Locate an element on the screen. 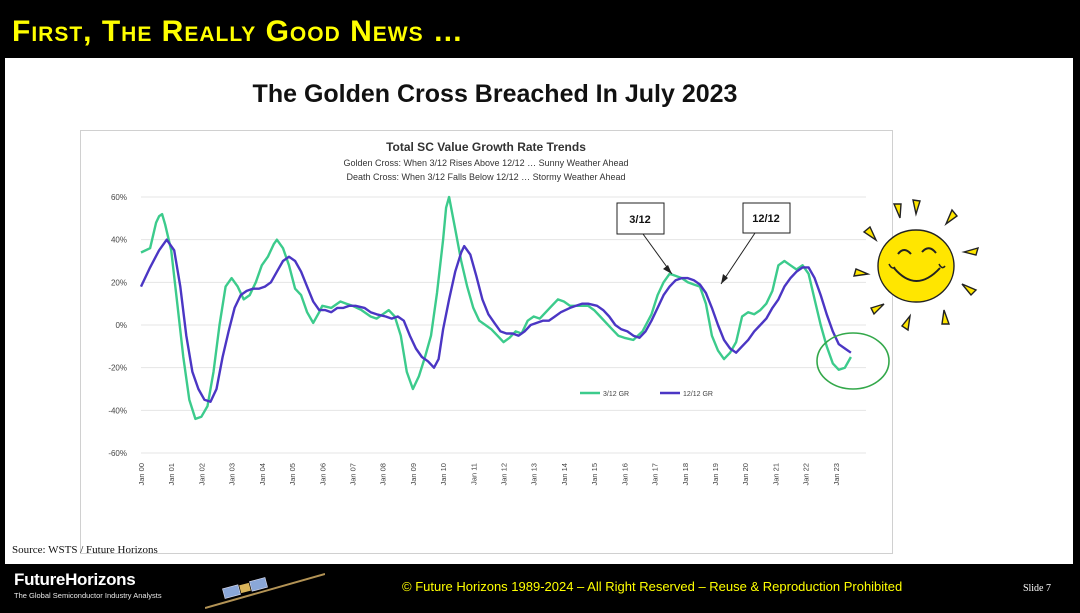 The height and width of the screenshot is (613, 1080). x-tick-label: Jan 15 is located at coordinates (594, 474).